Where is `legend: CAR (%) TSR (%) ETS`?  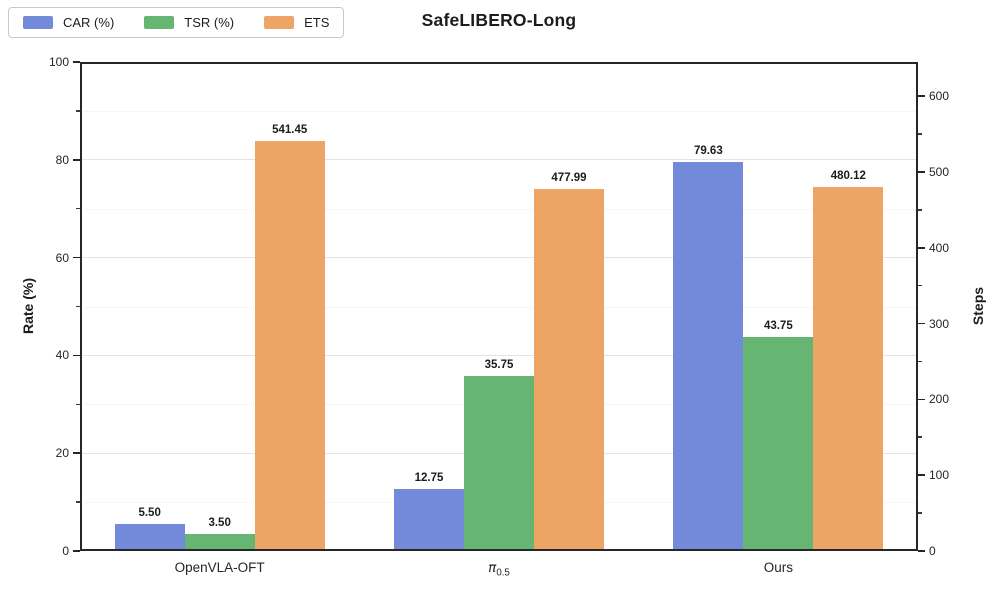
legend: CAR (%) TSR (%) ETS is located at coordinates (176, 22).